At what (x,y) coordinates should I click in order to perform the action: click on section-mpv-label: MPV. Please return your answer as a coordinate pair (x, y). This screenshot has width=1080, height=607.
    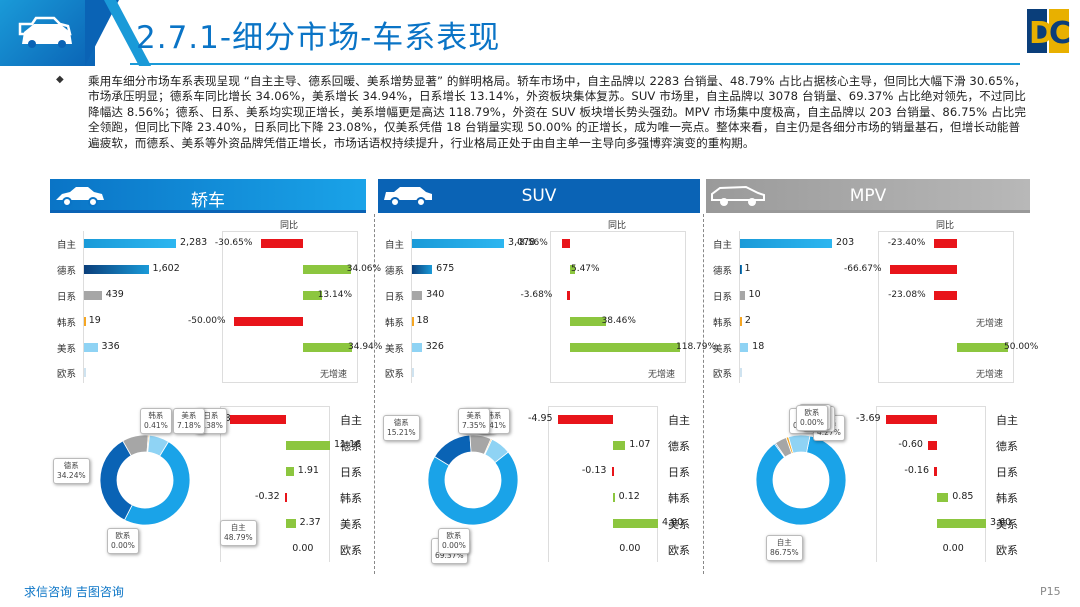
    Looking at the image, I should click on (868, 196).